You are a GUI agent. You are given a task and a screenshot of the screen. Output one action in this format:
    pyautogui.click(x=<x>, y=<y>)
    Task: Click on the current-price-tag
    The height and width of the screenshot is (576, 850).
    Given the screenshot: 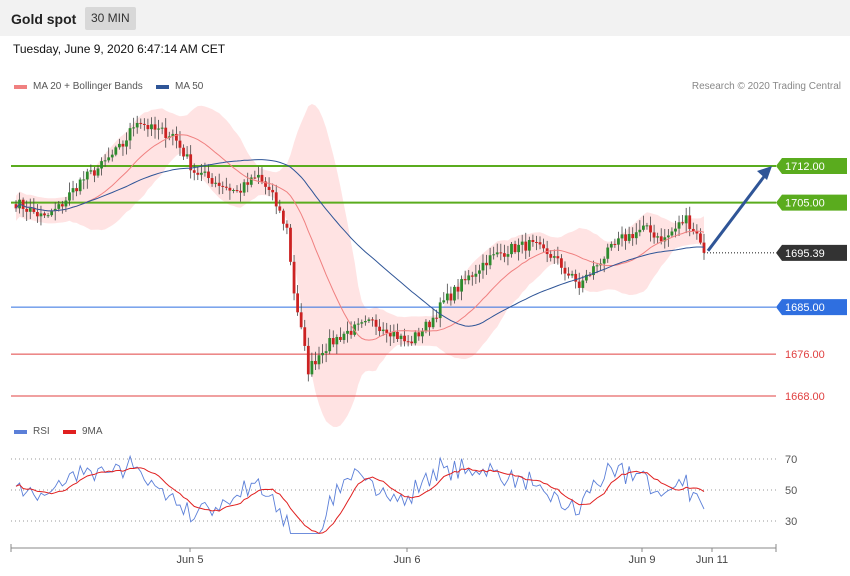 What is the action you would take?
    pyautogui.click(x=811, y=252)
    